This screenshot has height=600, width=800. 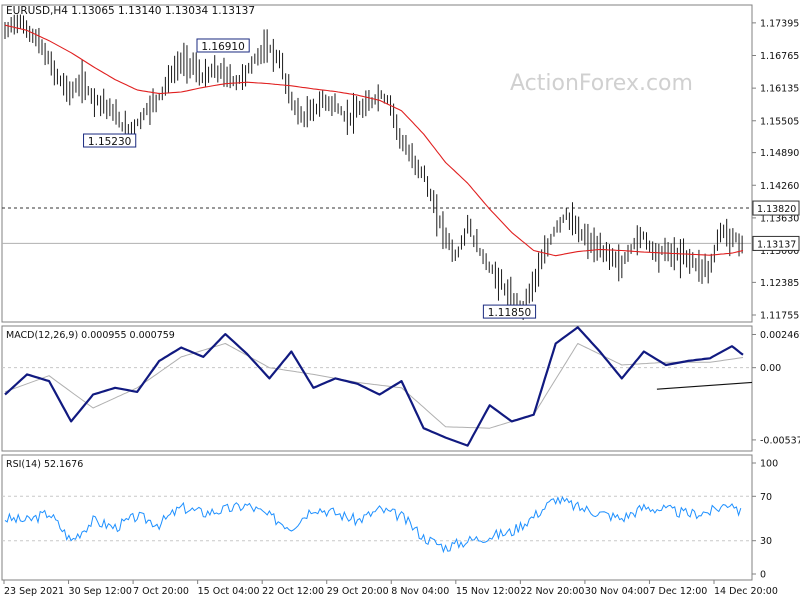 I want to click on rsi-y-tick: 70, so click(x=766, y=497).